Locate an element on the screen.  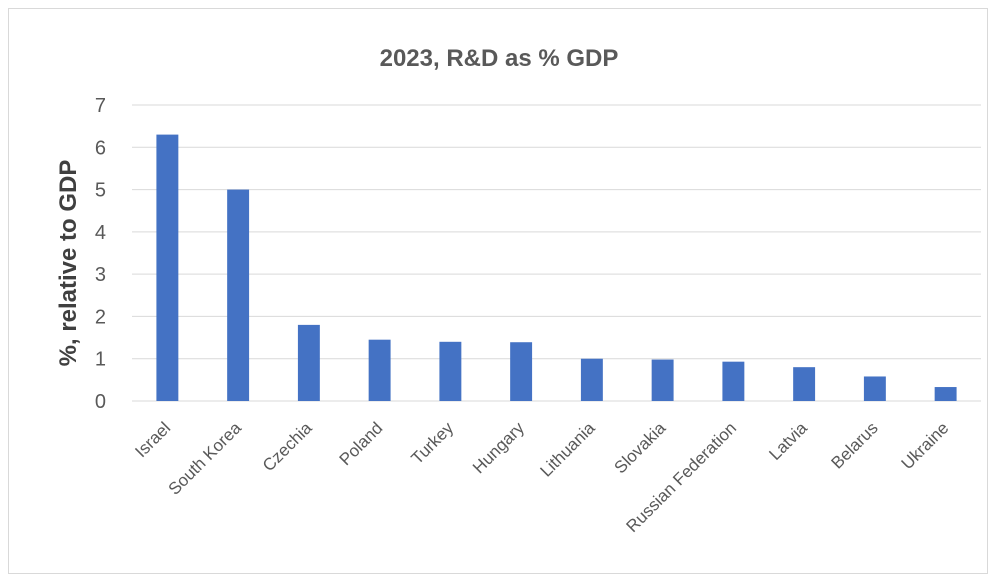
x-tick-label: Ukraine is located at coordinates (925, 445).